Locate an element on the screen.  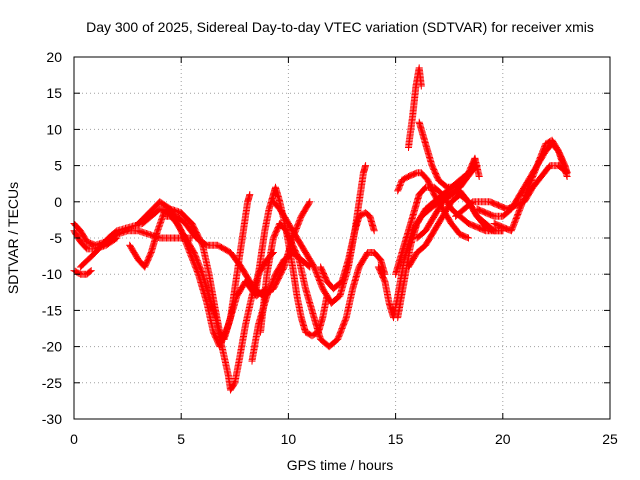
y-tick-label: 10 is located at coordinates (54, 129).